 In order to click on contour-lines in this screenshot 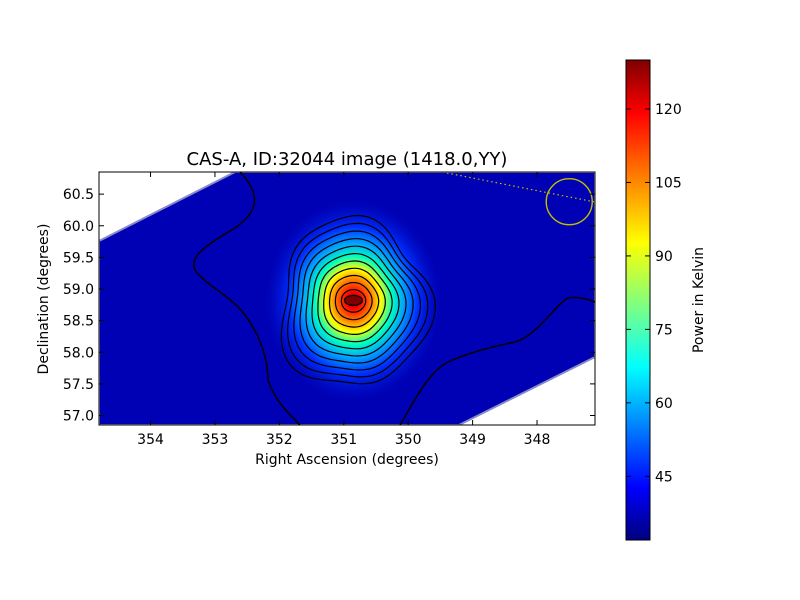, I will do `click(358, 299)`.